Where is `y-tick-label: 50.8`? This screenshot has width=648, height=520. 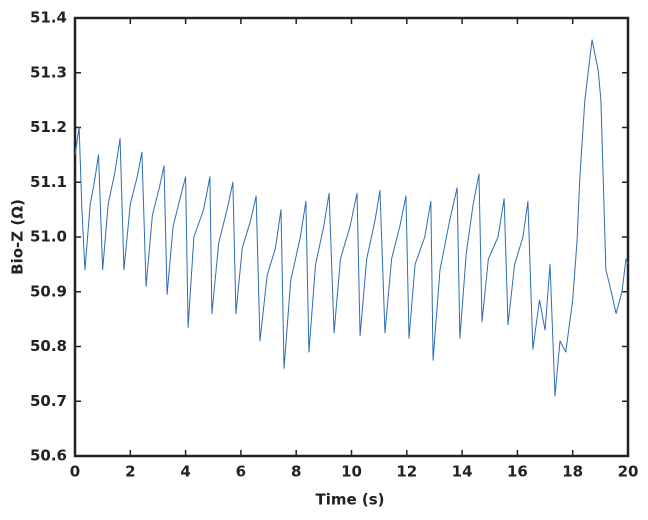 y-tick-label: 50.8 is located at coordinates (48, 346).